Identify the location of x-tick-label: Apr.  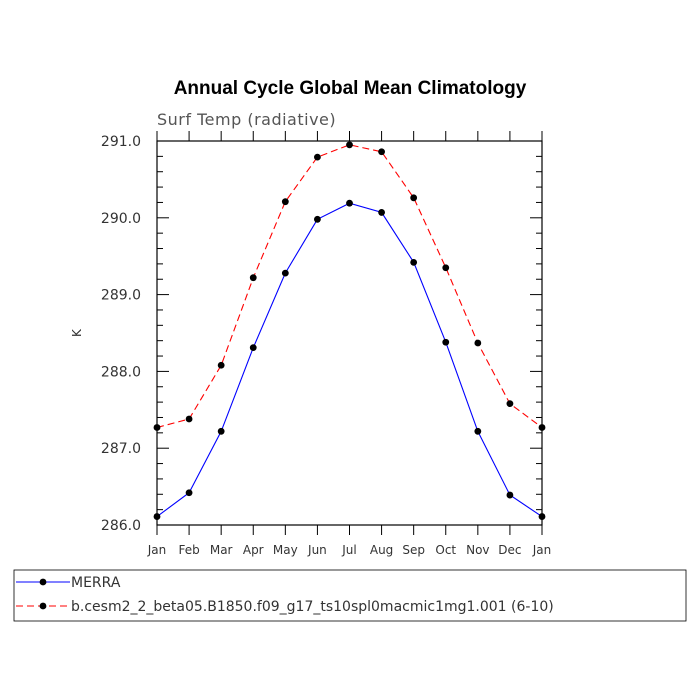
(253, 550).